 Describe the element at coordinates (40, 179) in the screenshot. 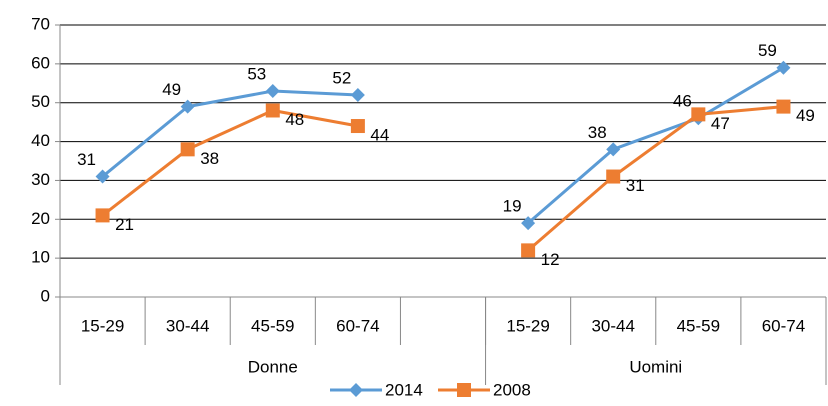

I see `y-tick-label: 30` at that location.